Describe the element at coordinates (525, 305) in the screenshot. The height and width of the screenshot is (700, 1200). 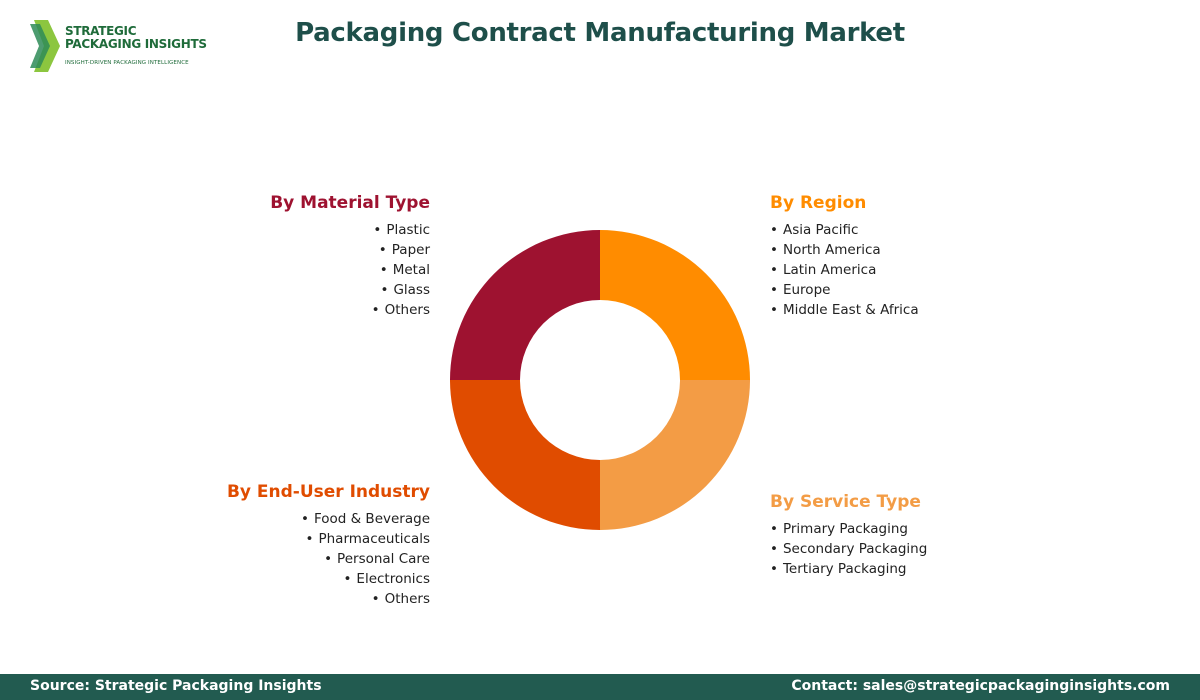
I see `donut-segment-material` at that location.